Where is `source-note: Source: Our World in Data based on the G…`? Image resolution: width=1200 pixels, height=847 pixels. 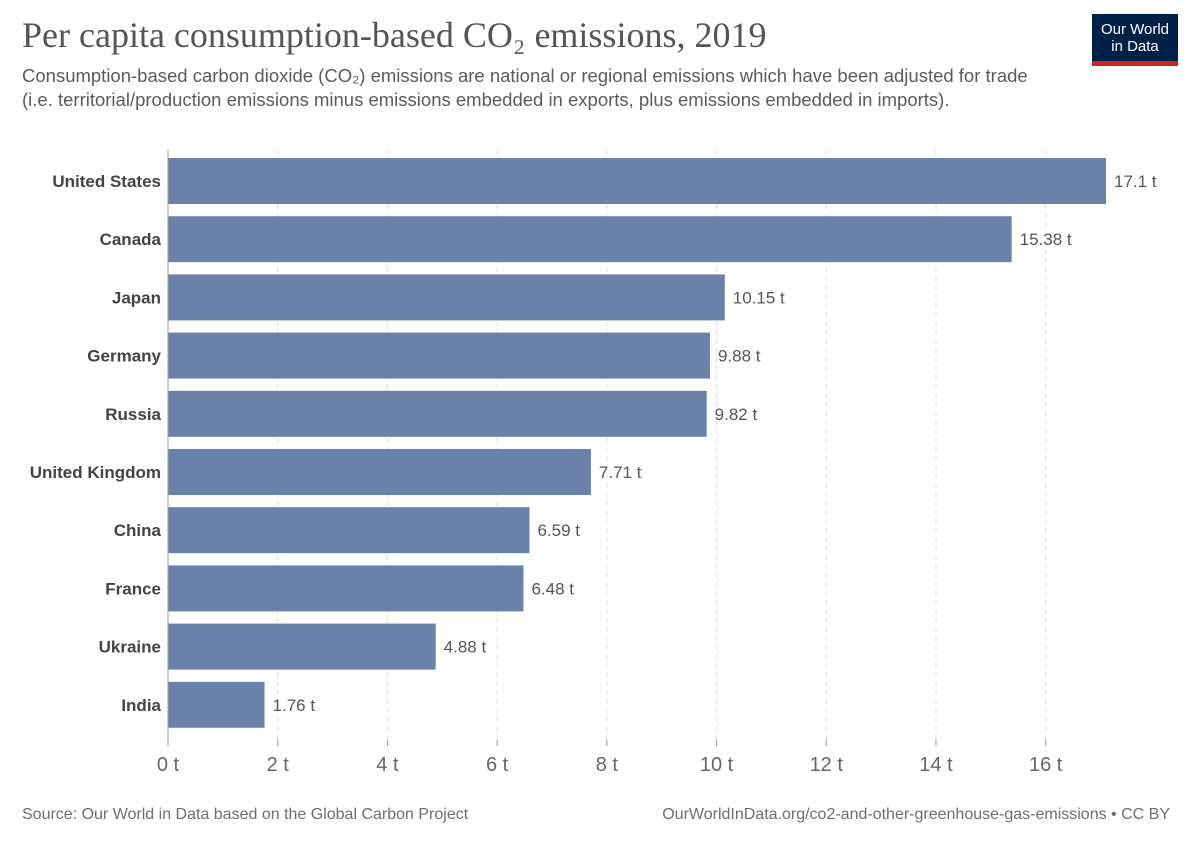 source-note: Source: Our World in Data based on the G… is located at coordinates (245, 814).